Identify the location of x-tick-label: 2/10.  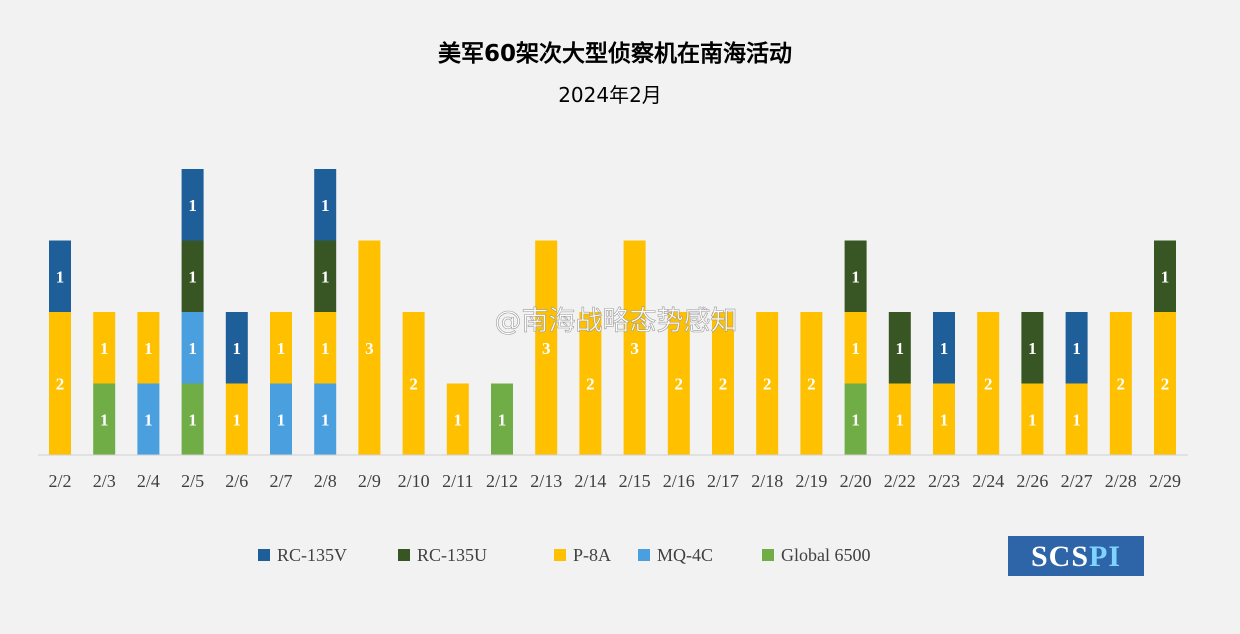
(414, 481).